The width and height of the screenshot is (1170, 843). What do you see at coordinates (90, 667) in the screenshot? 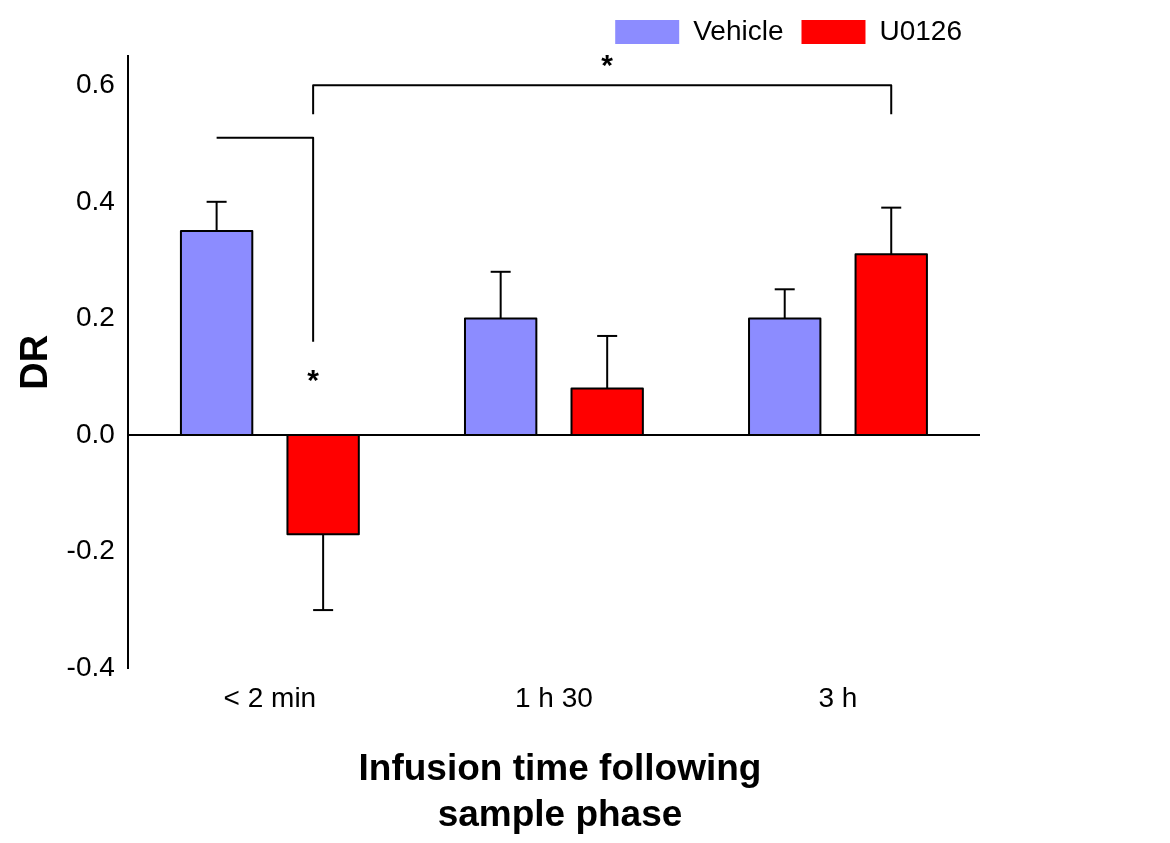
I see `y-tick-label: -0.4` at bounding box center [90, 667].